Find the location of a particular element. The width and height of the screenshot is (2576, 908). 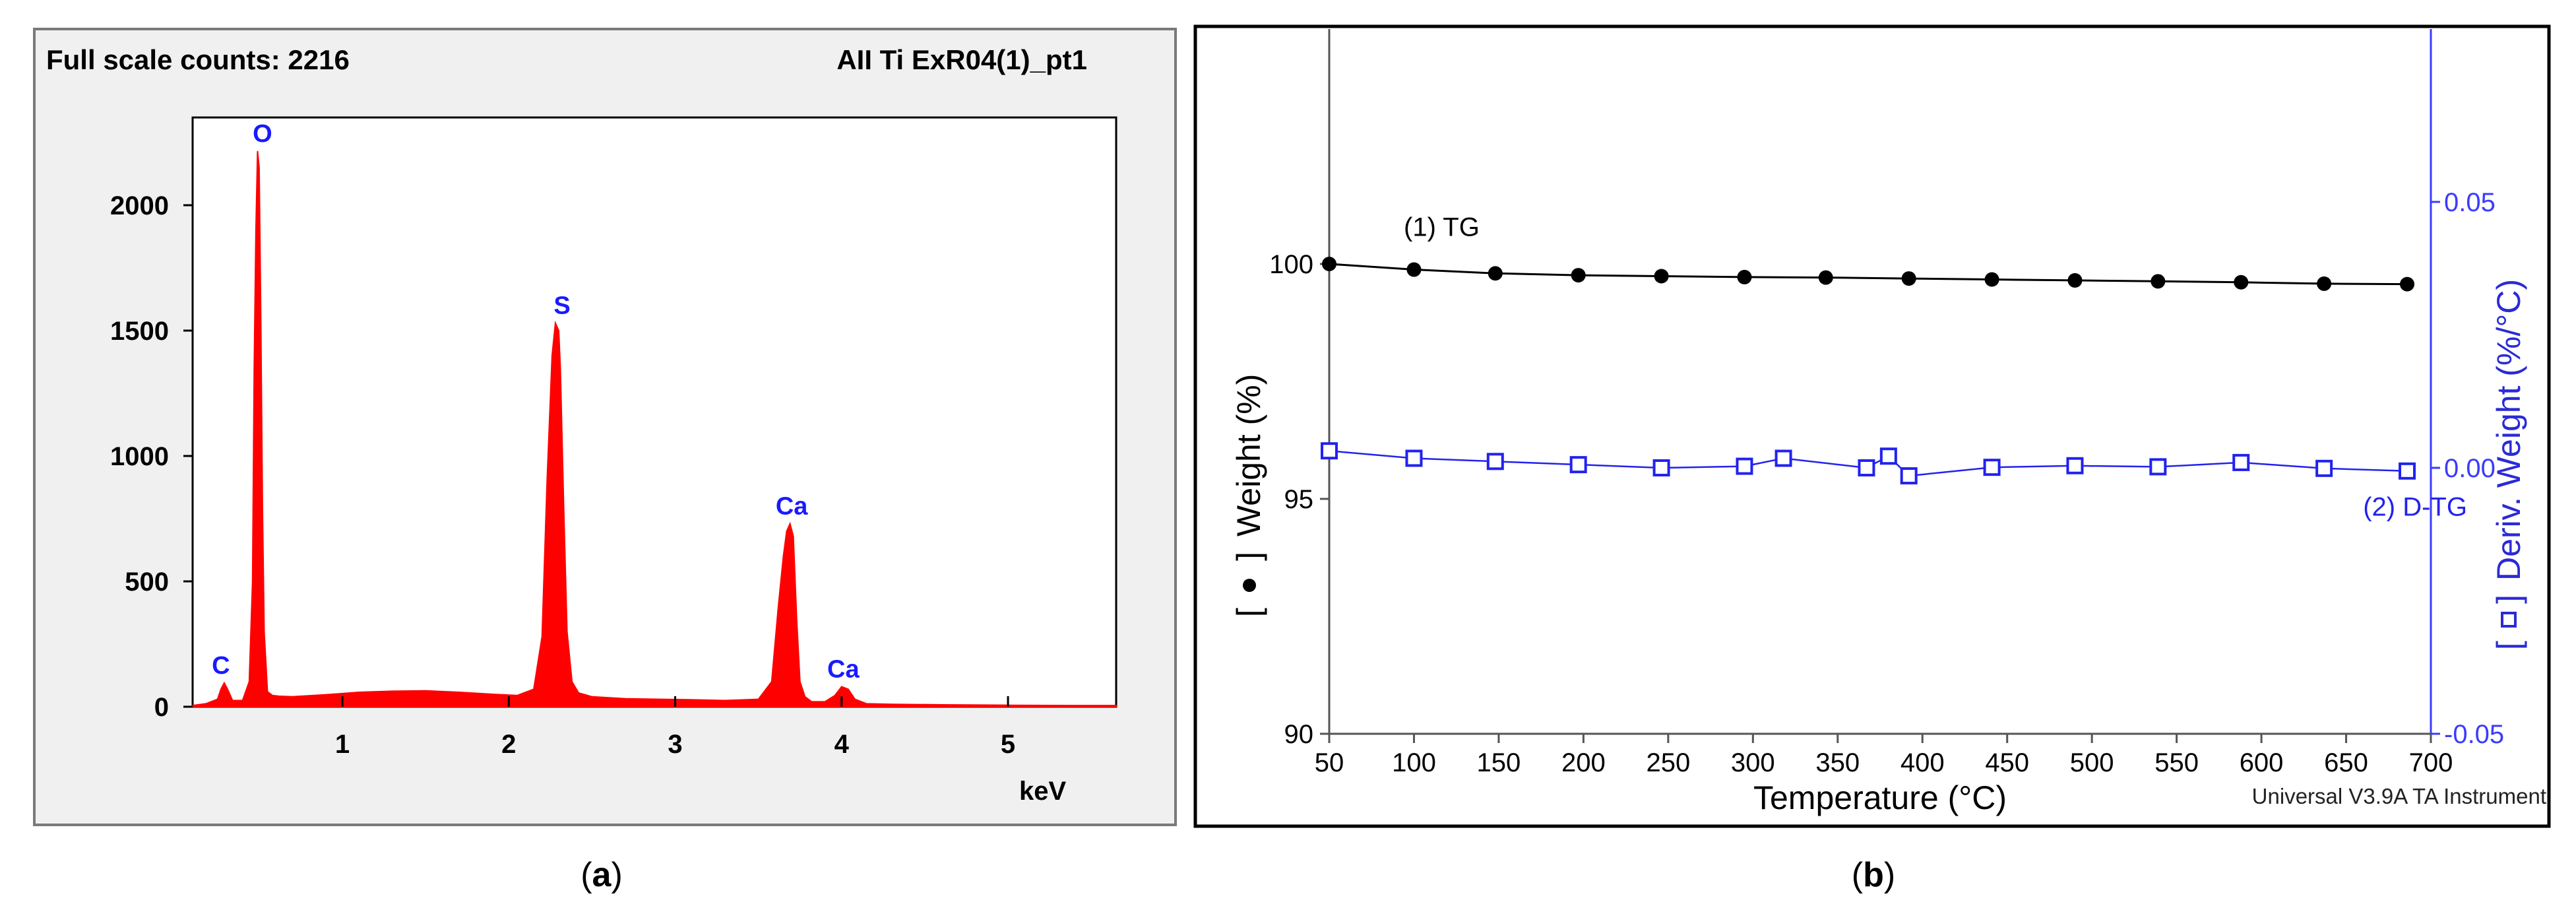

tga-left-axis-title: [ ] Weight (%) is located at coordinates (1249, 495).